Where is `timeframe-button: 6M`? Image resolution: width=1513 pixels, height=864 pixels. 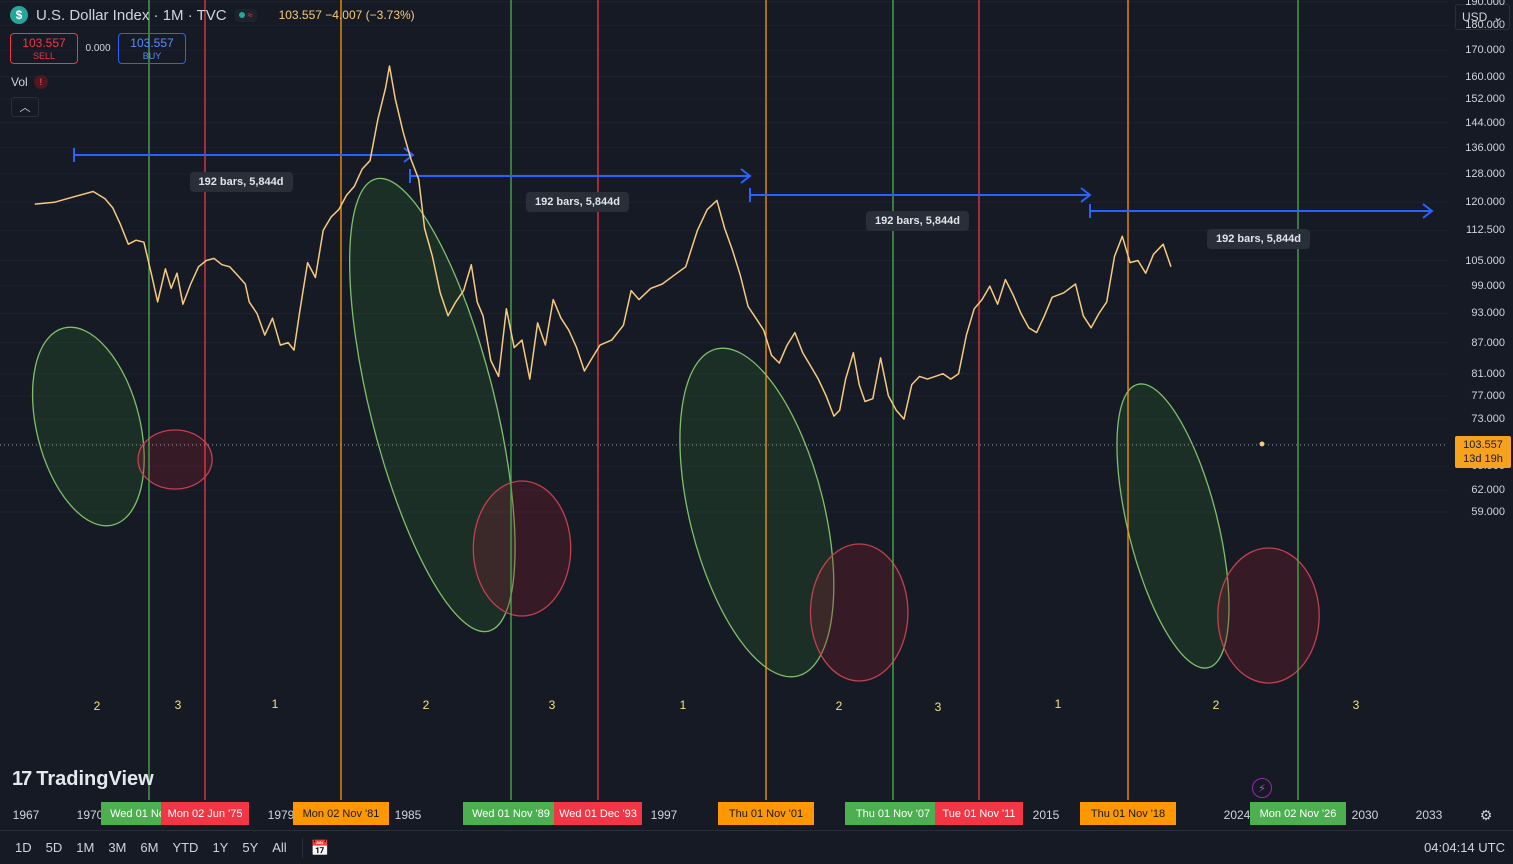 timeframe-button: 6M is located at coordinates (149, 847).